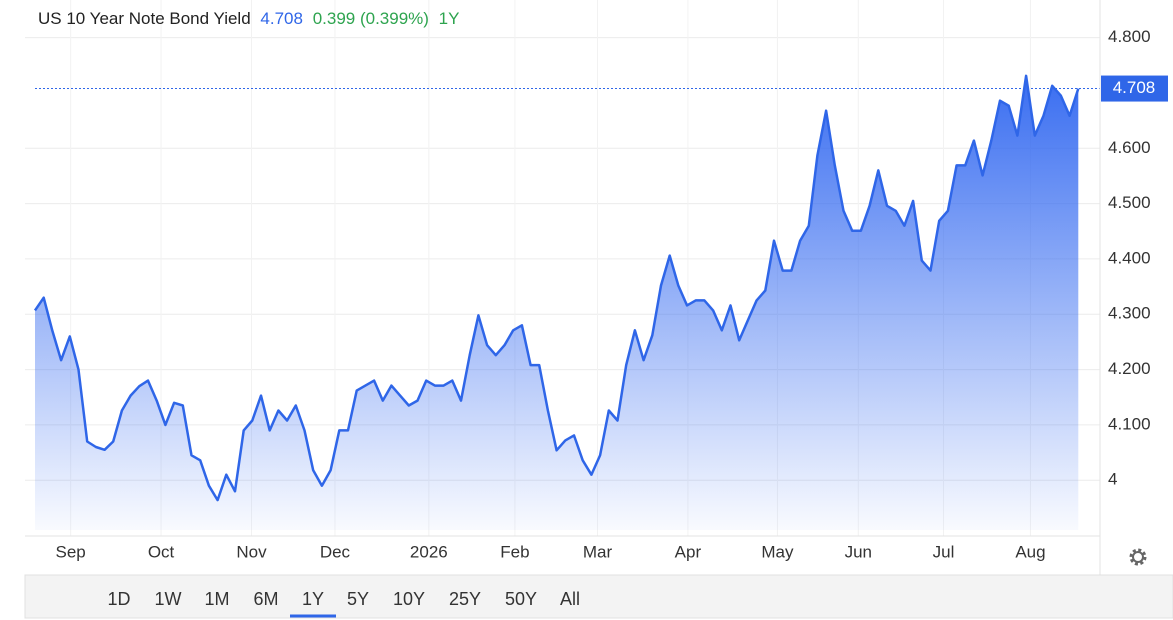 Image resolution: width=1173 pixels, height=620 pixels. What do you see at coordinates (449, 18) in the screenshot?
I see `period: 1Y` at bounding box center [449, 18].